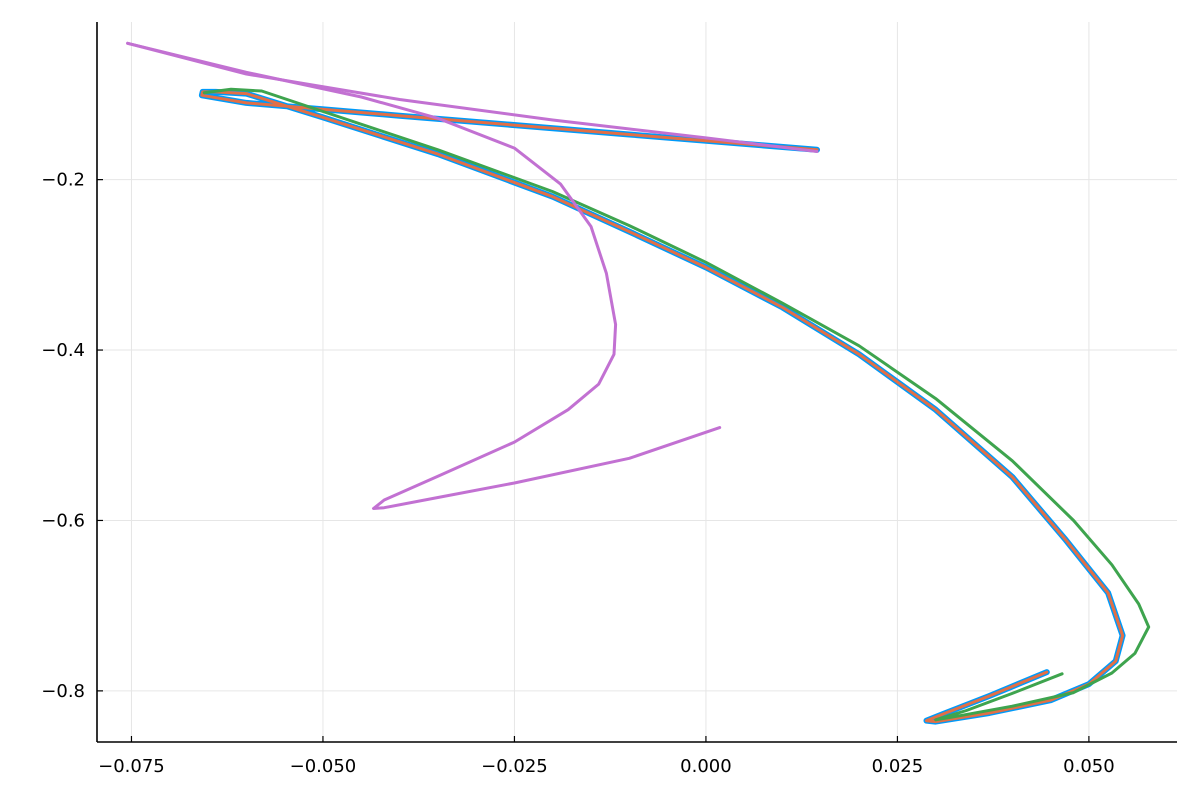 Image resolution: width=1200 pixels, height=800 pixels. What do you see at coordinates (706, 766) in the screenshot?
I see `x-tick-label: 0.000` at bounding box center [706, 766].